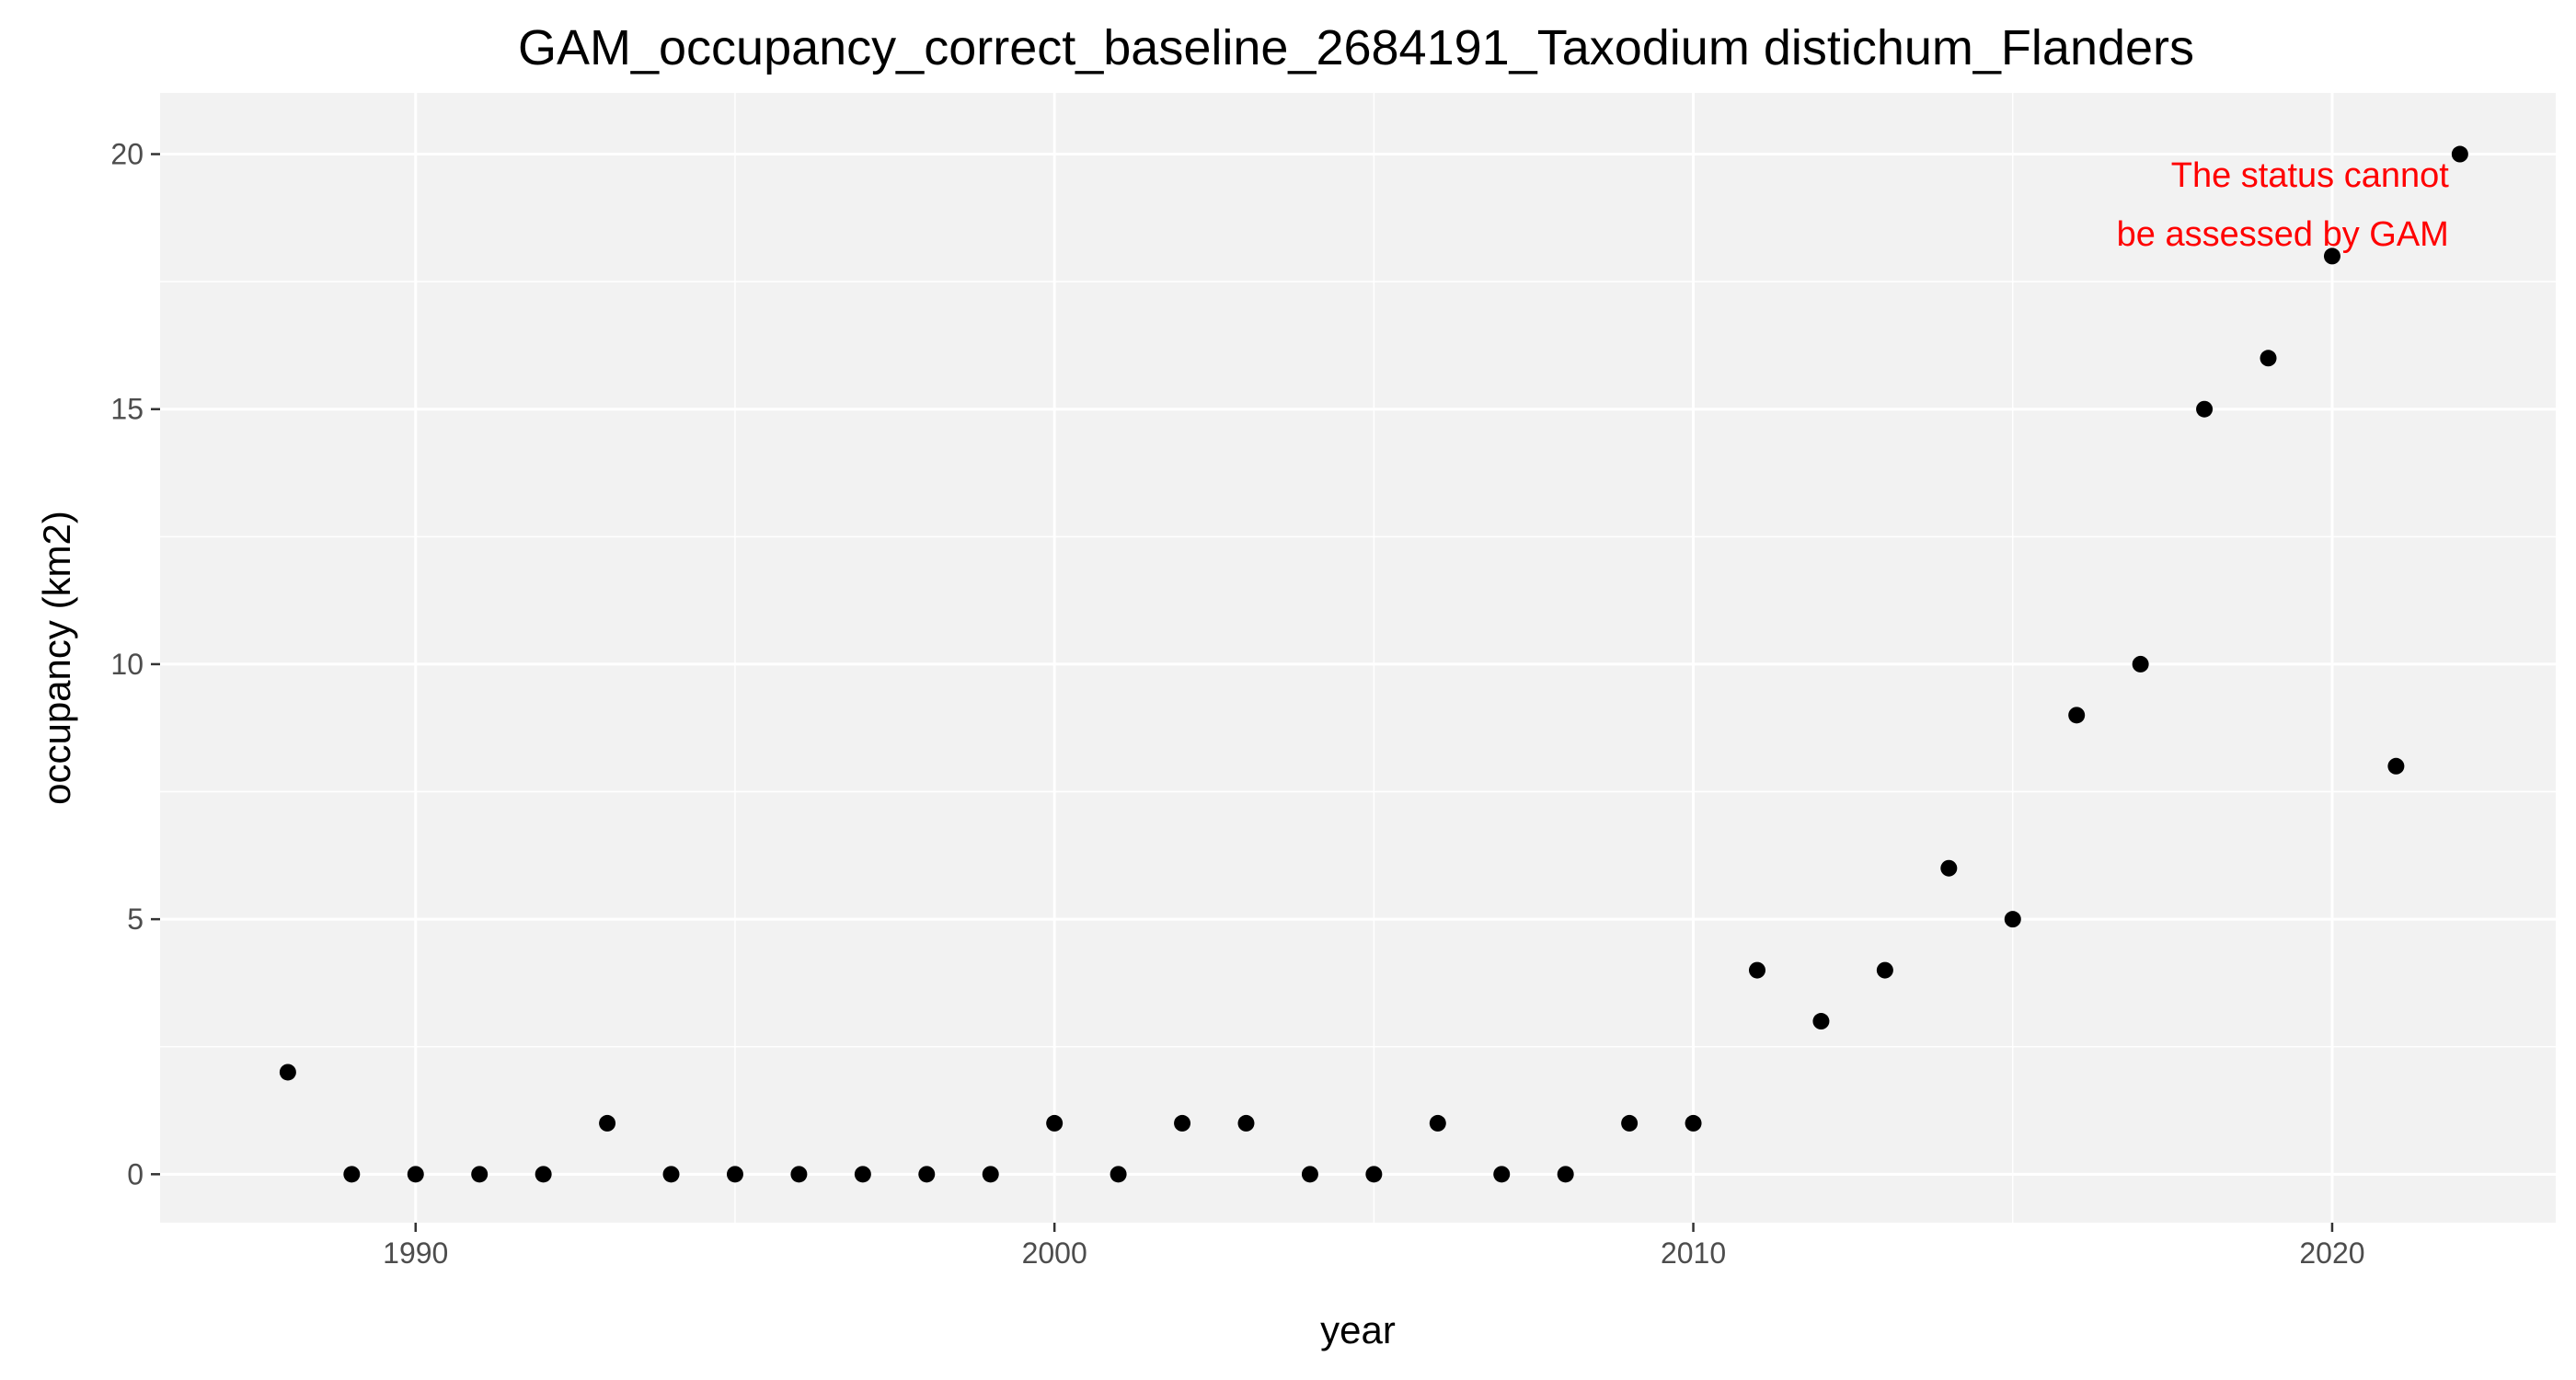 Image resolution: width=2576 pixels, height=1380 pixels. I want to click on annotation: The status cannot be assessed by GAM, so click(2283, 205).